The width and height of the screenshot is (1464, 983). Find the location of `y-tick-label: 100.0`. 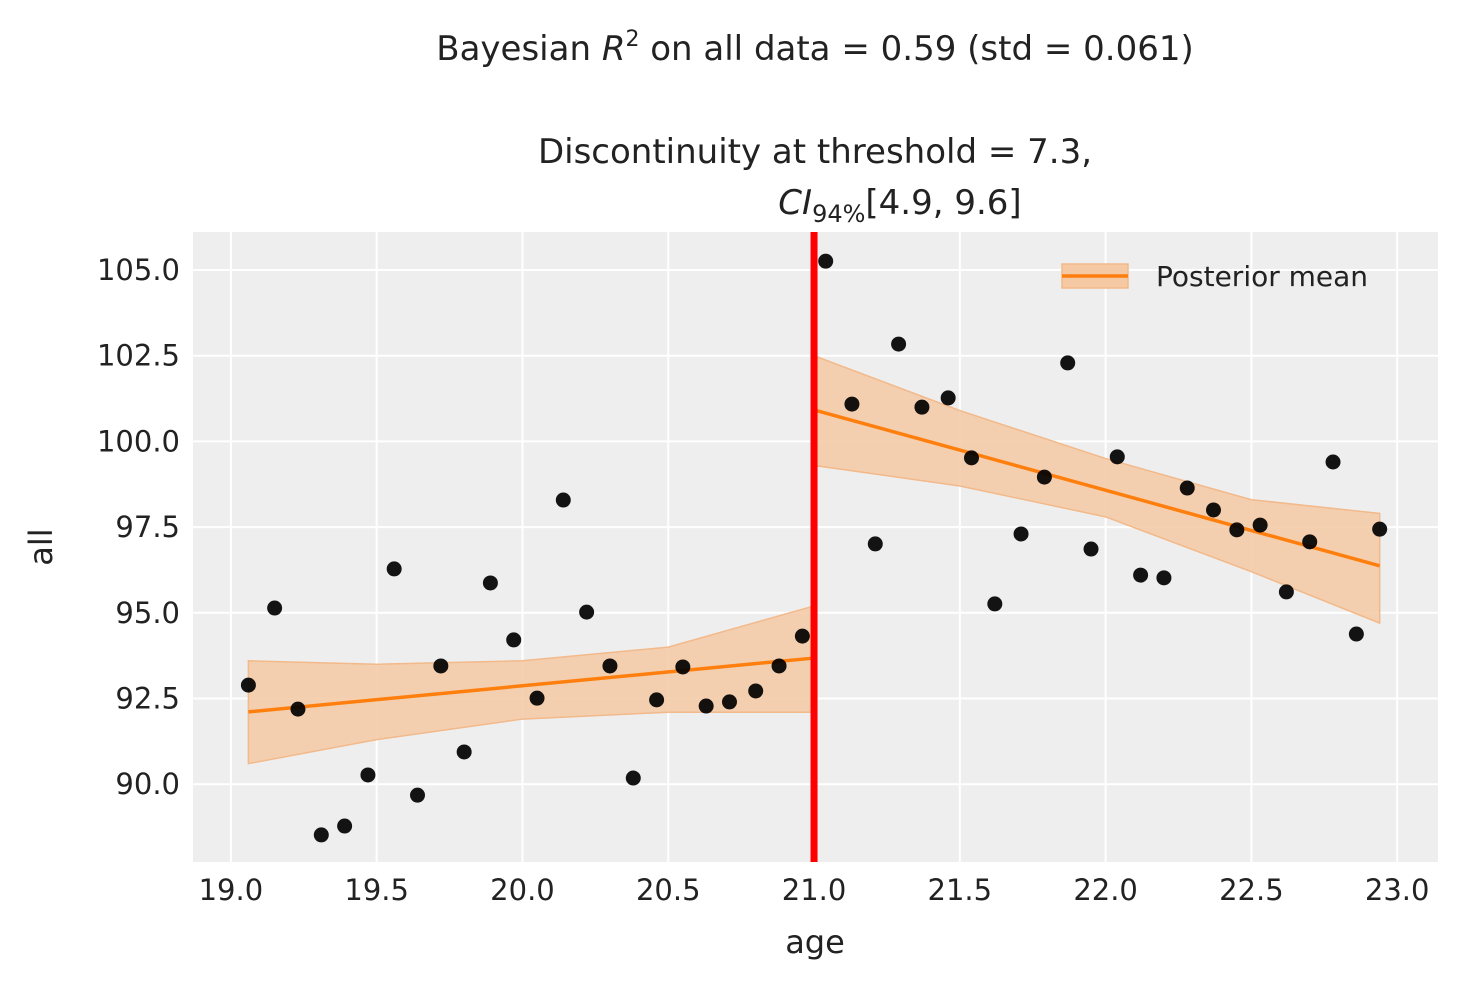

y-tick-label: 100.0 is located at coordinates (138, 441).